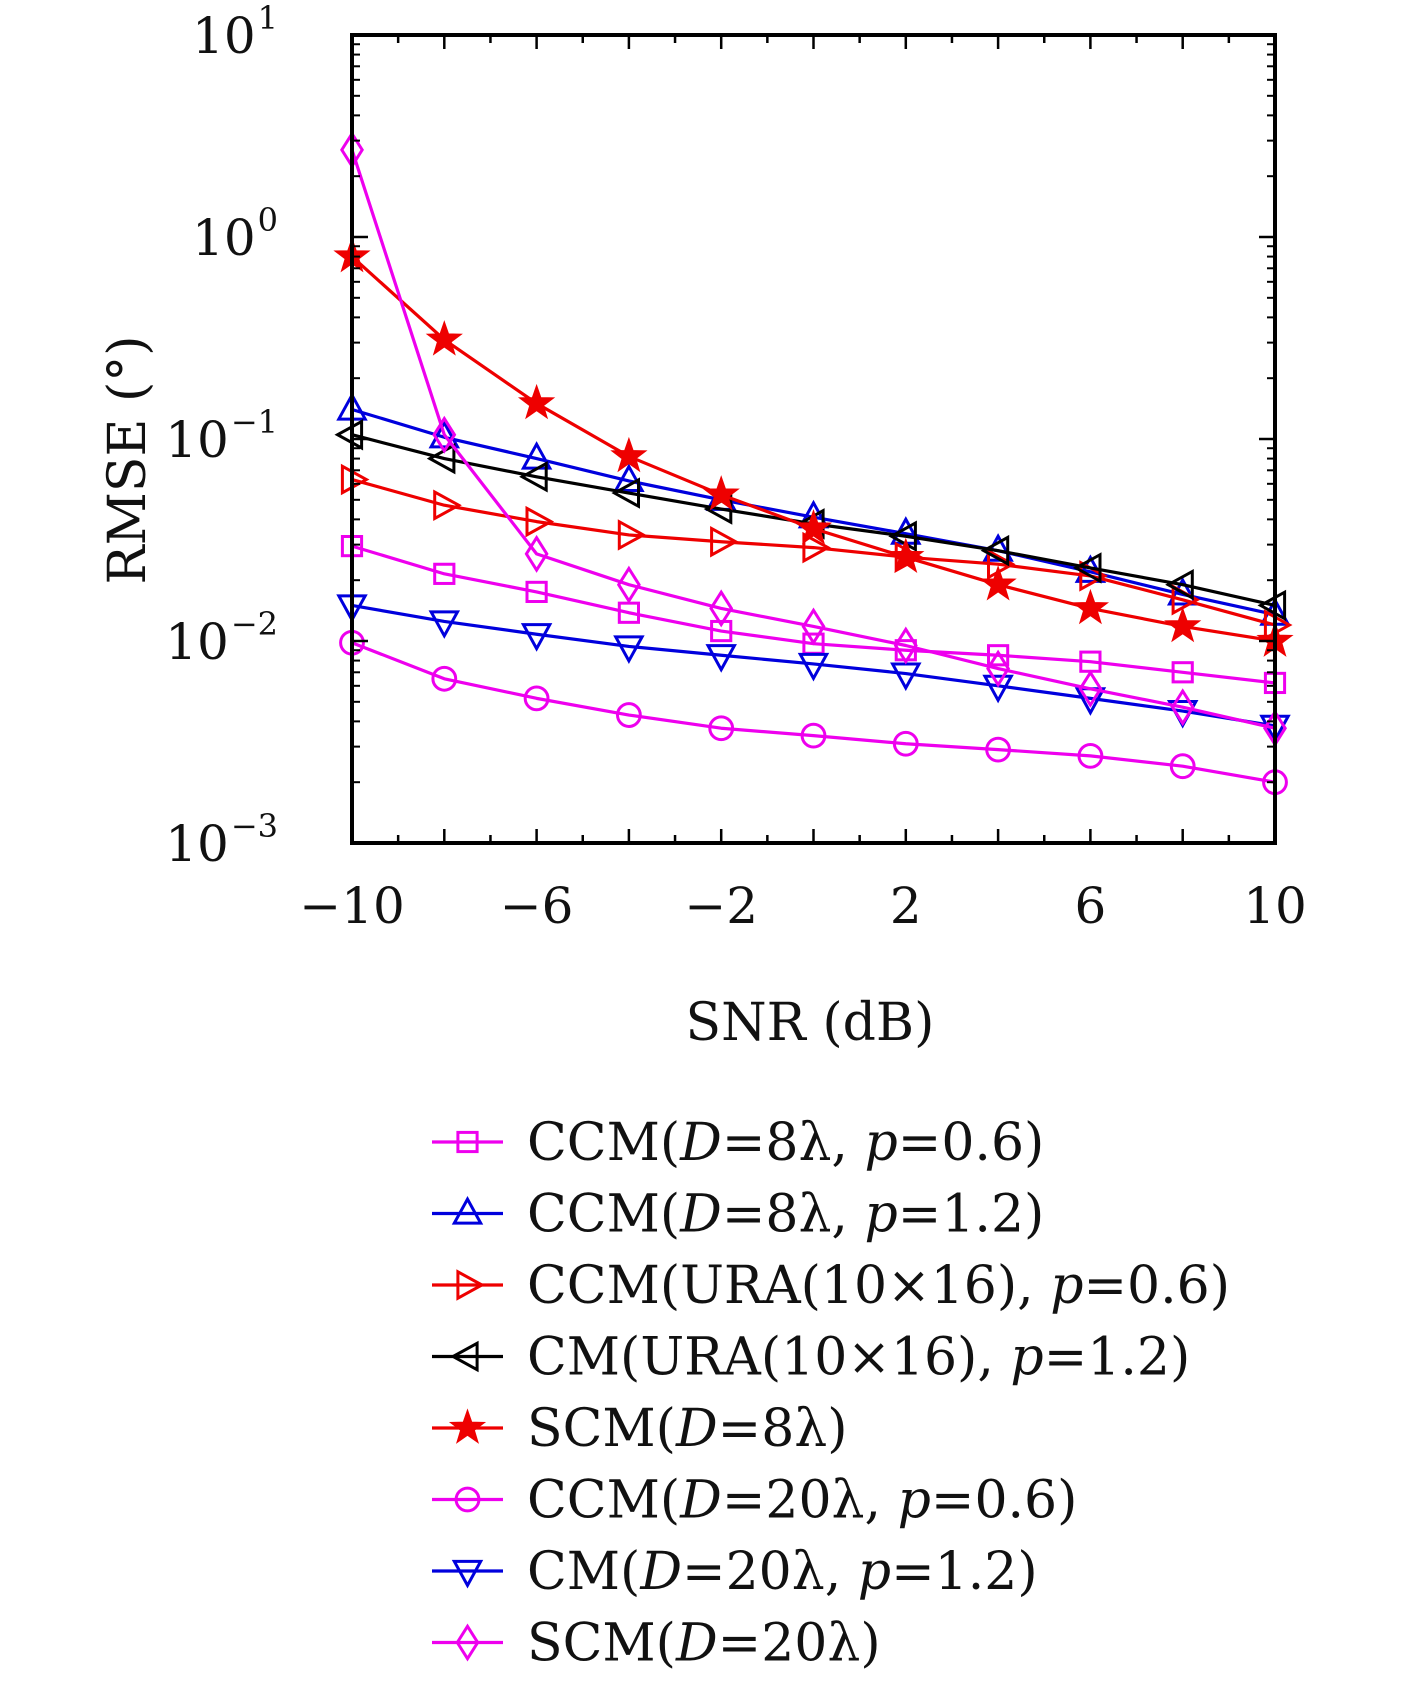  What do you see at coordinates (221, 840) in the screenshot?
I see `y-tick-label: 10⁻³` at bounding box center [221, 840].